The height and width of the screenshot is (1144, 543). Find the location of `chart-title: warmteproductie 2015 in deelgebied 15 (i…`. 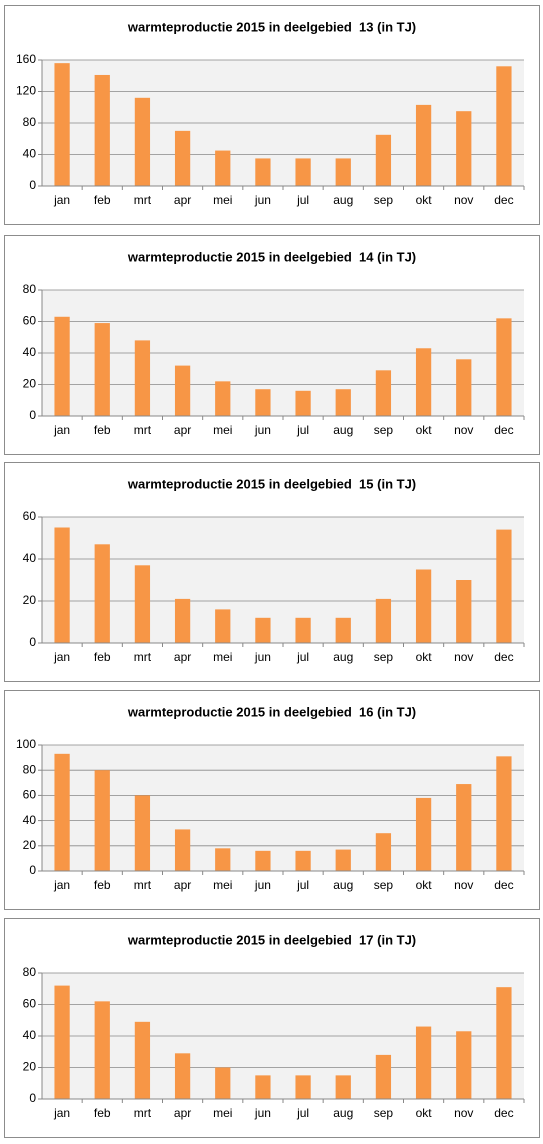

chart-title: warmteproductie 2015 in deelgebied 15 (i… is located at coordinates (271, 483).